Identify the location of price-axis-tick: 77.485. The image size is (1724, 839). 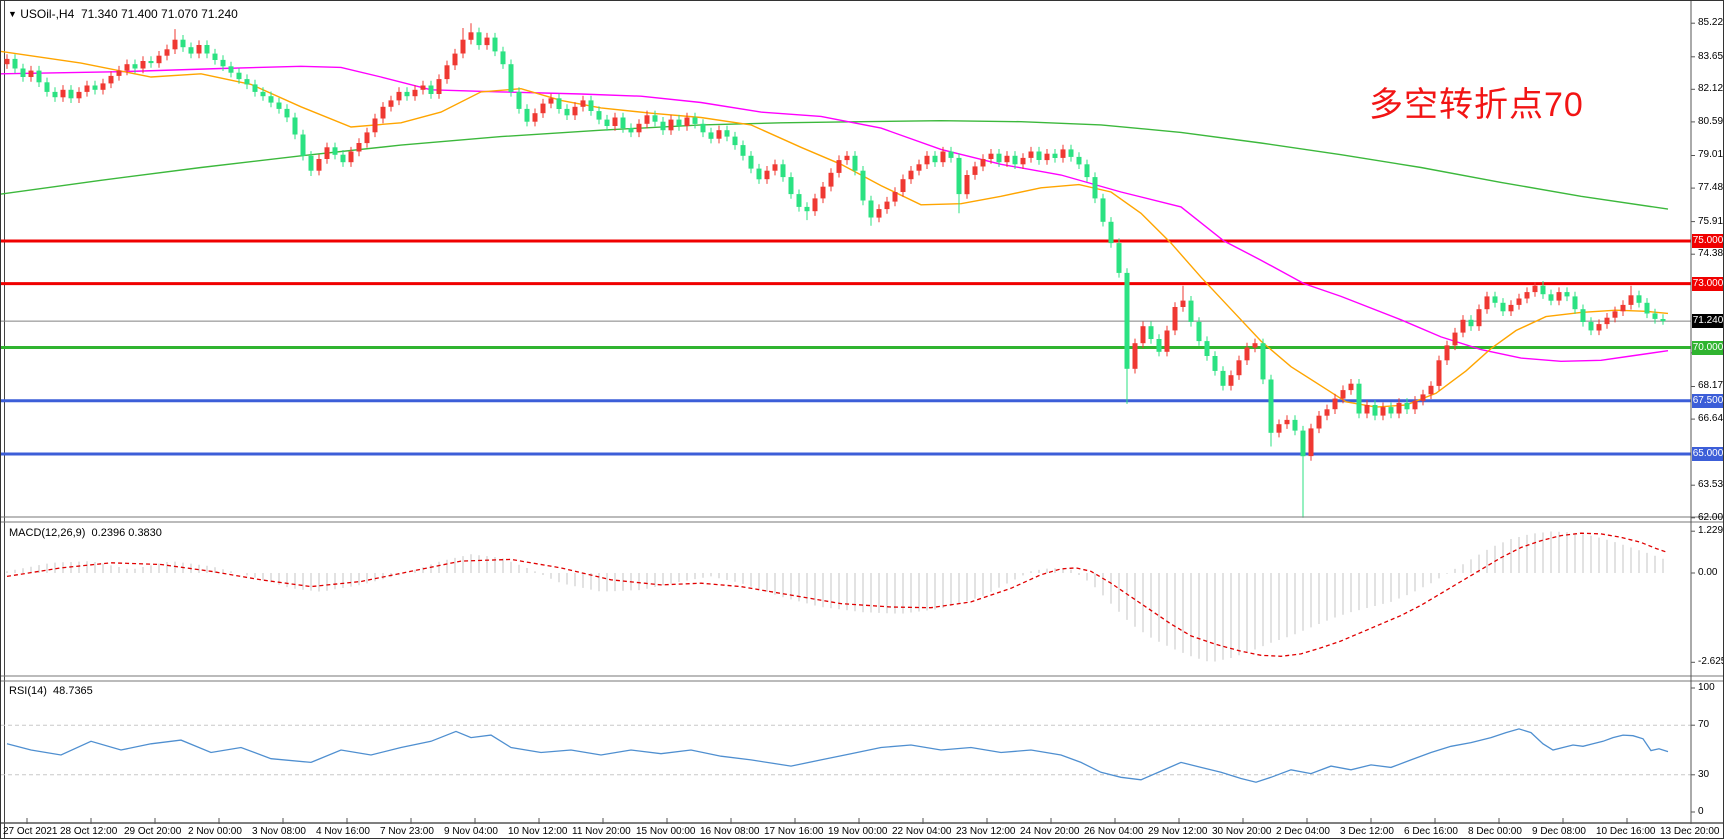
(1711, 187).